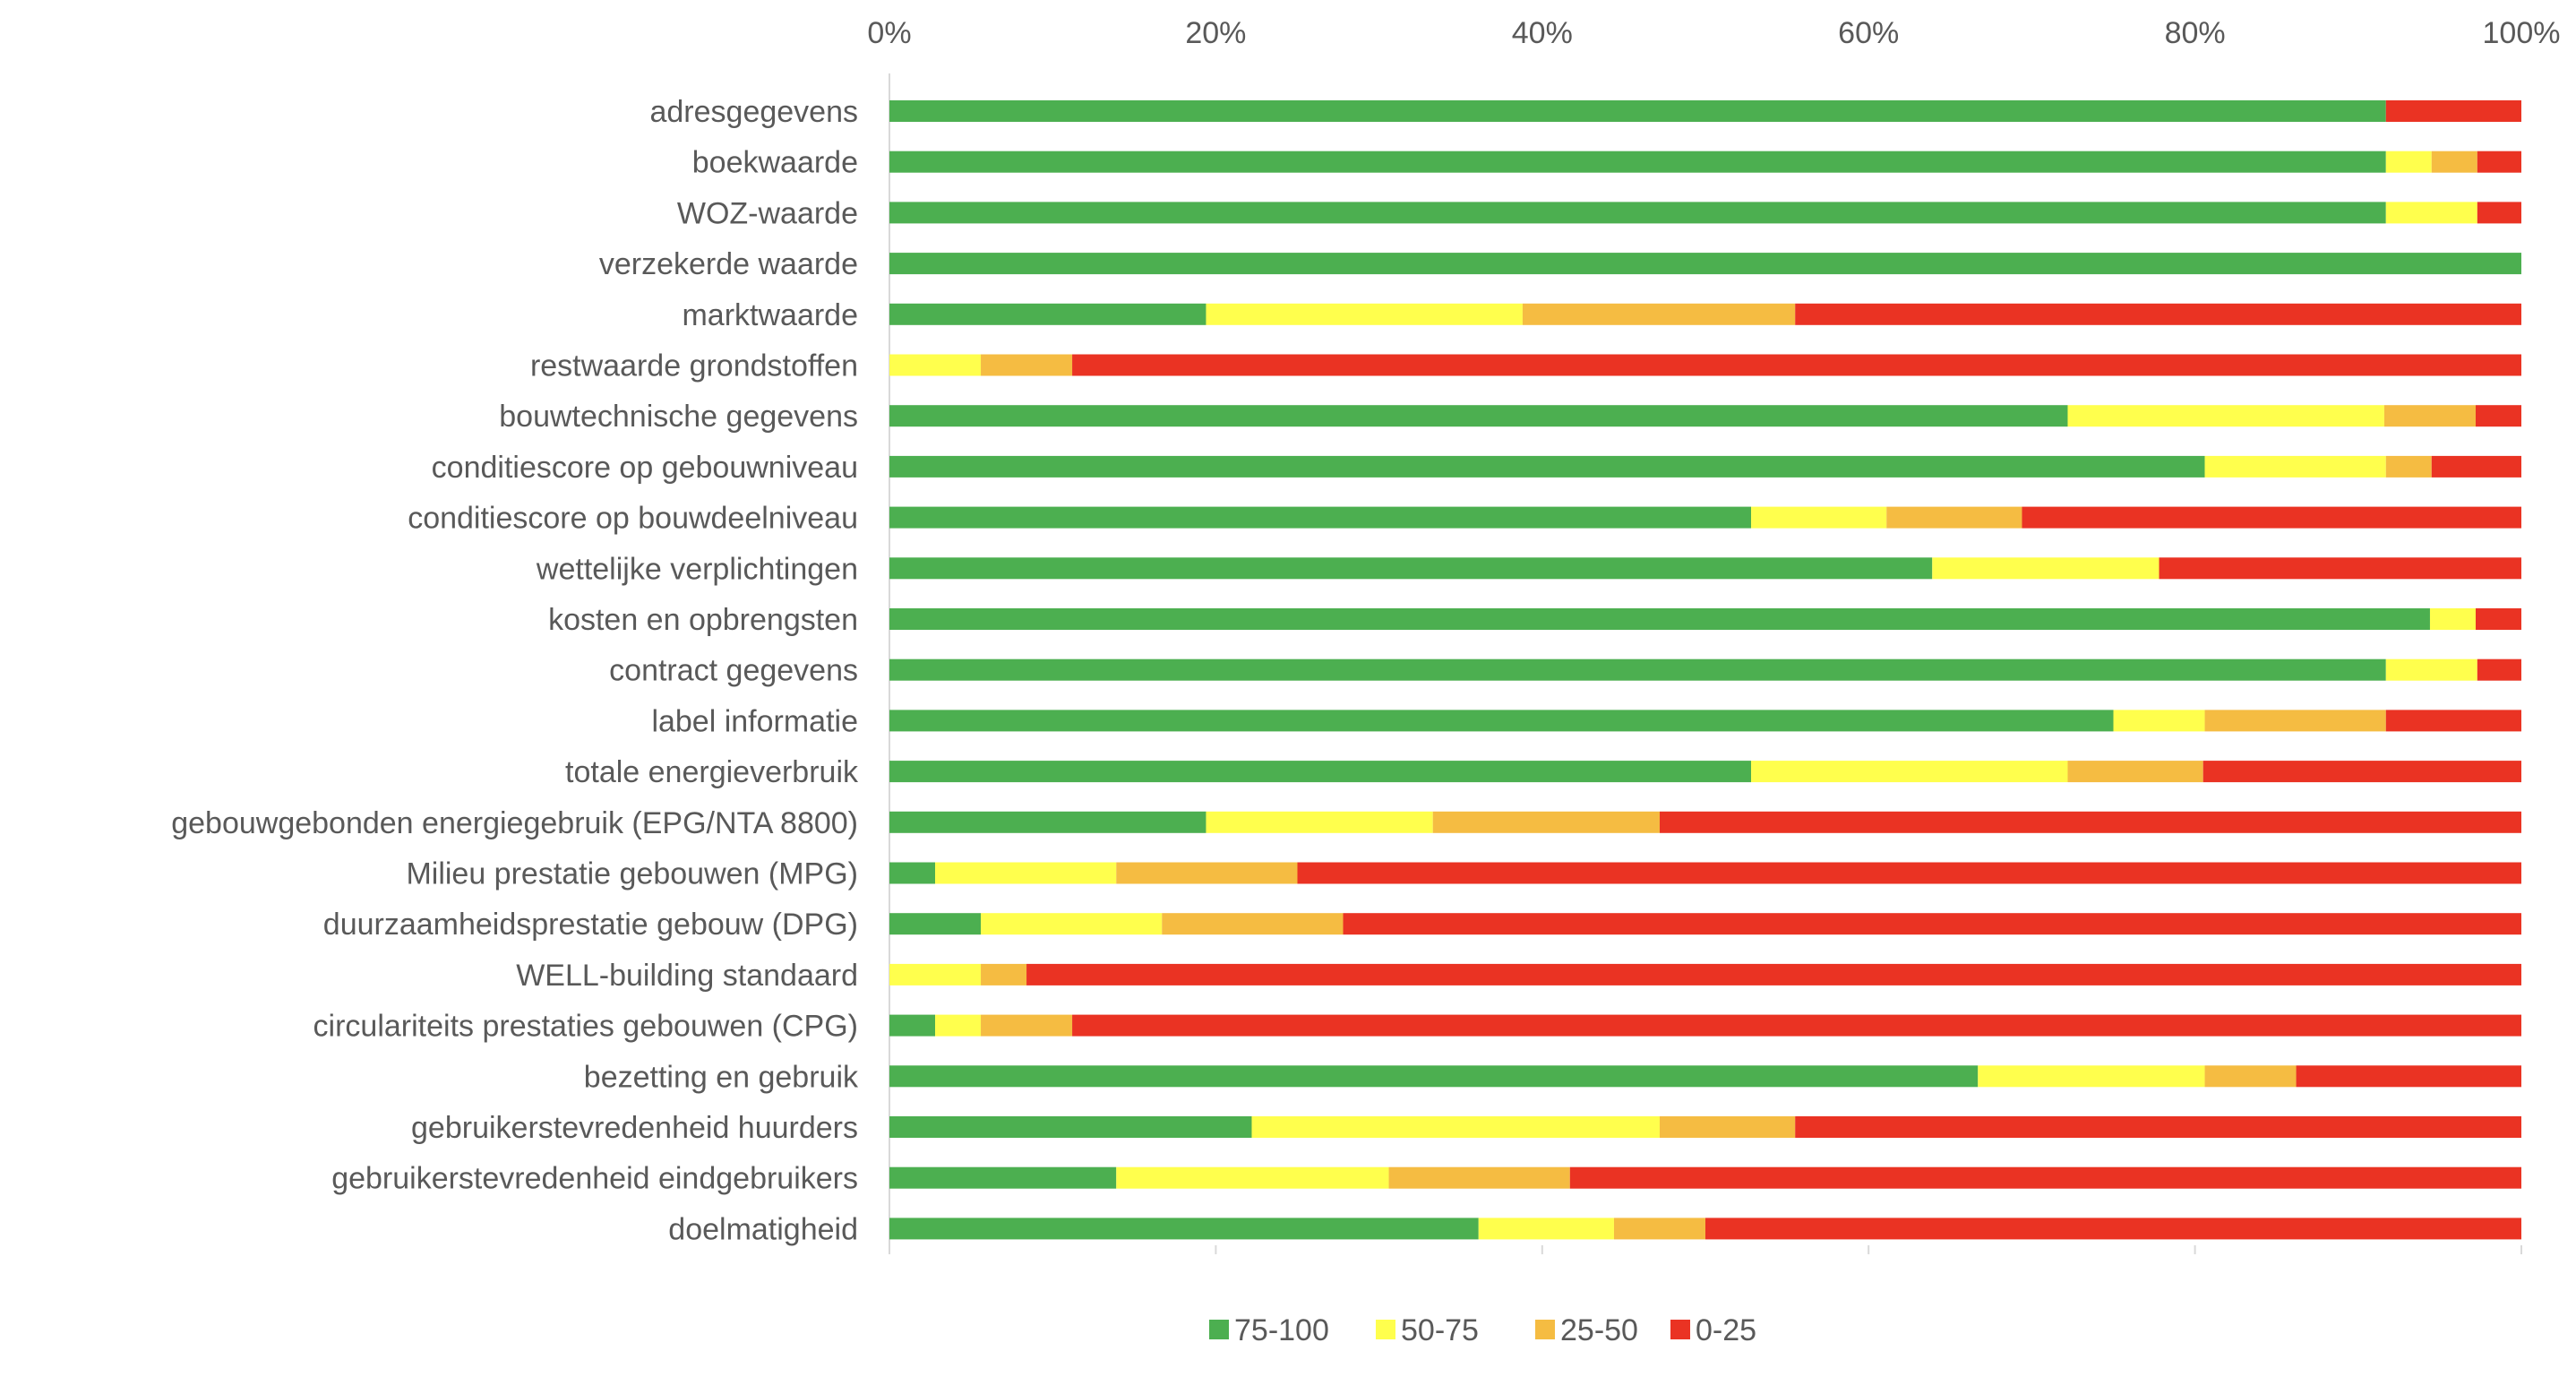 This screenshot has width=2576, height=1377. What do you see at coordinates (697, 569) in the screenshot?
I see `category-label: wettelijke verplichtingen` at bounding box center [697, 569].